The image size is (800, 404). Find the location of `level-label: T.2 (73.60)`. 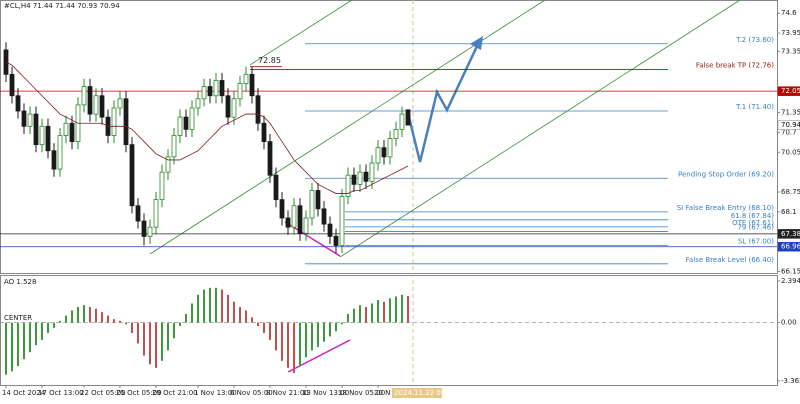

level-label: T.2 (73.60) is located at coordinates (754, 40).